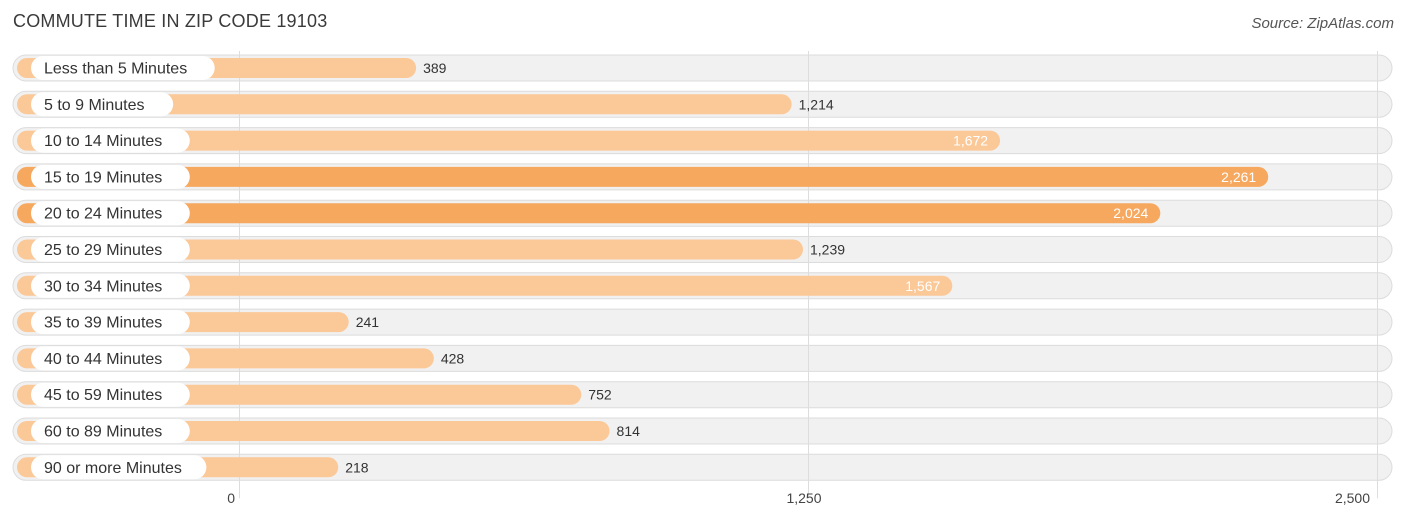 This screenshot has width=1406, height=522. Describe the element at coordinates (103, 323) in the screenshot. I see `category-label: 35 to 39 Minutes` at that location.